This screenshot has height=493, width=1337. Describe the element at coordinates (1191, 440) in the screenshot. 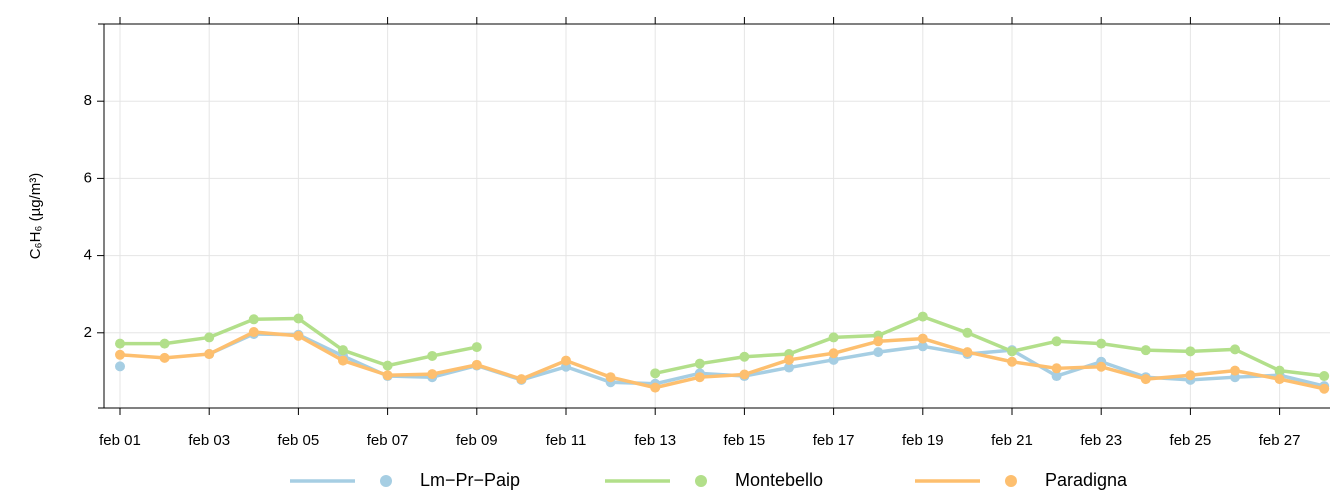

I see `x-tick-label: feb 25` at that location.